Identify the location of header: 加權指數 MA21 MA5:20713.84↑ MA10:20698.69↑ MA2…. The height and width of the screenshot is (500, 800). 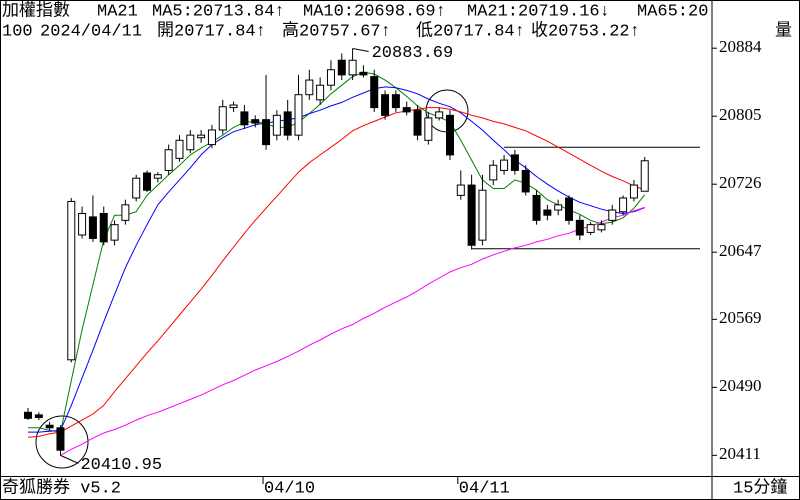
(355, 20).